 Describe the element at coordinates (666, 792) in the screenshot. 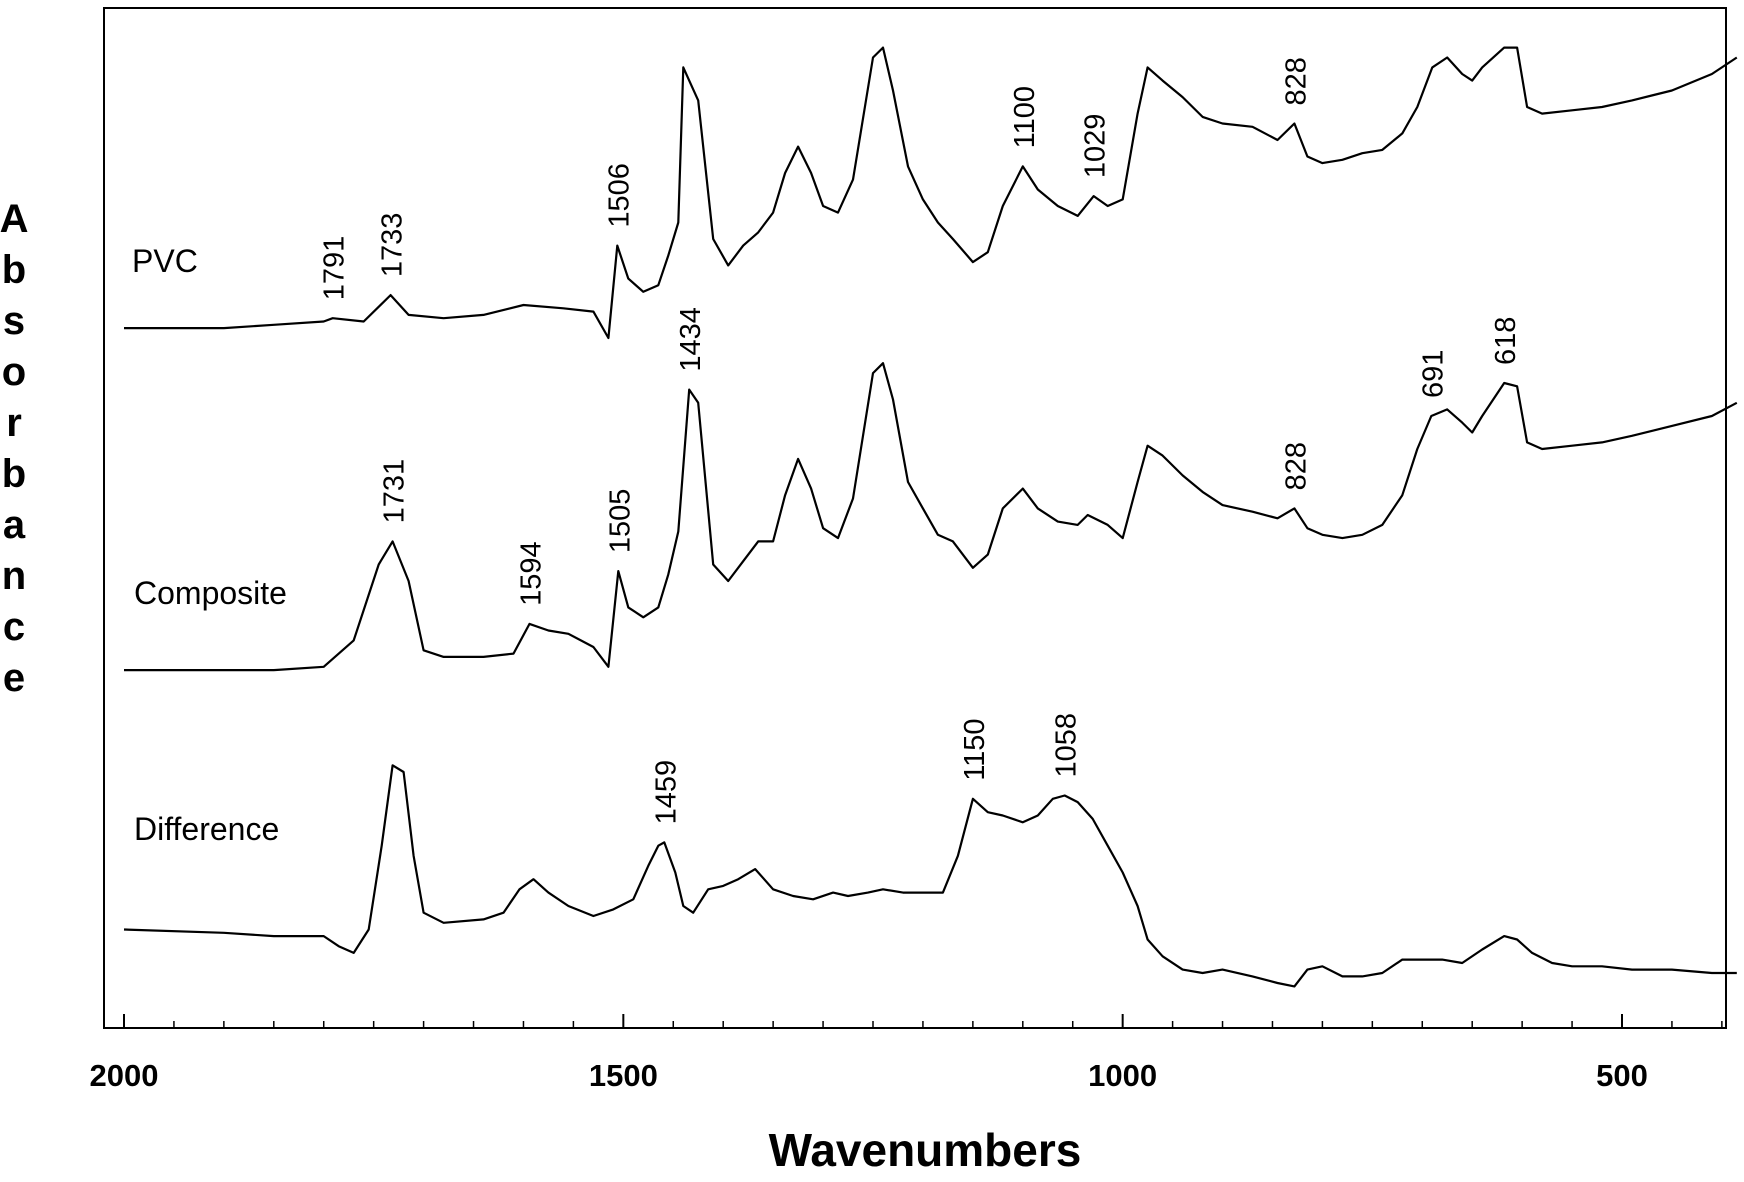

I see `peak-label: 1459` at that location.